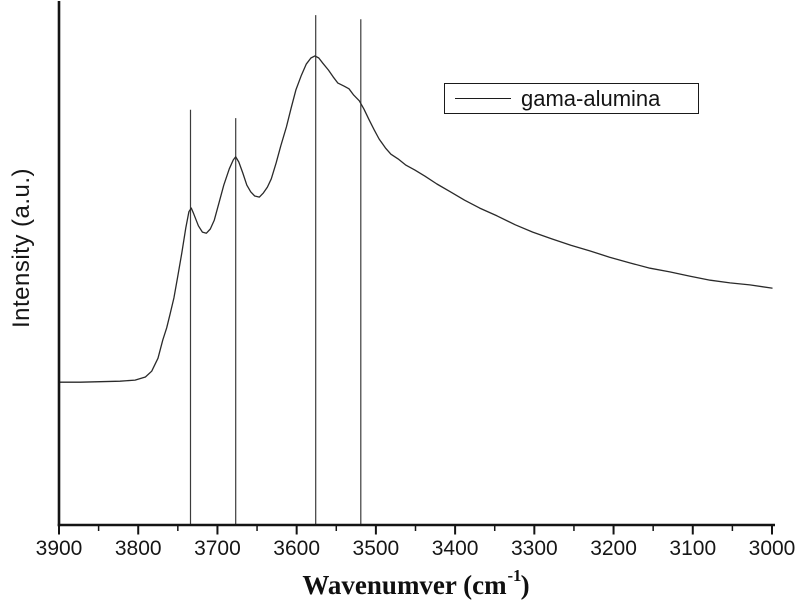 The height and width of the screenshot is (610, 800). What do you see at coordinates (376, 548) in the screenshot?
I see `x-tick-label: 3500` at bounding box center [376, 548].